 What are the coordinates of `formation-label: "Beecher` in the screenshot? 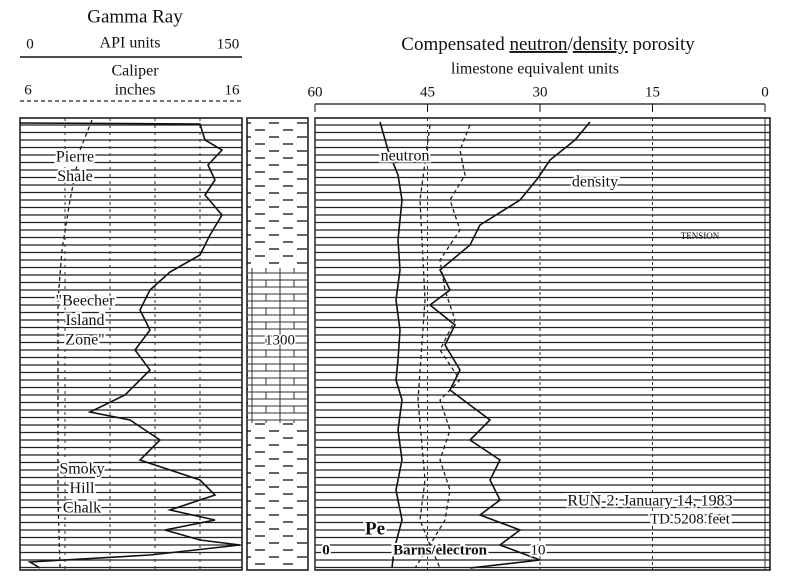 It's located at (86, 301).